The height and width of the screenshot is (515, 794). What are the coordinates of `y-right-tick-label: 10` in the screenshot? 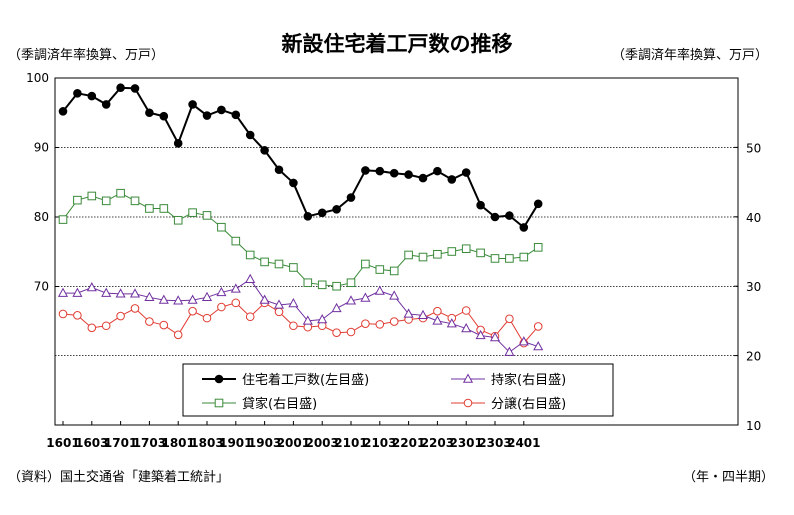 It's located at (753, 426).